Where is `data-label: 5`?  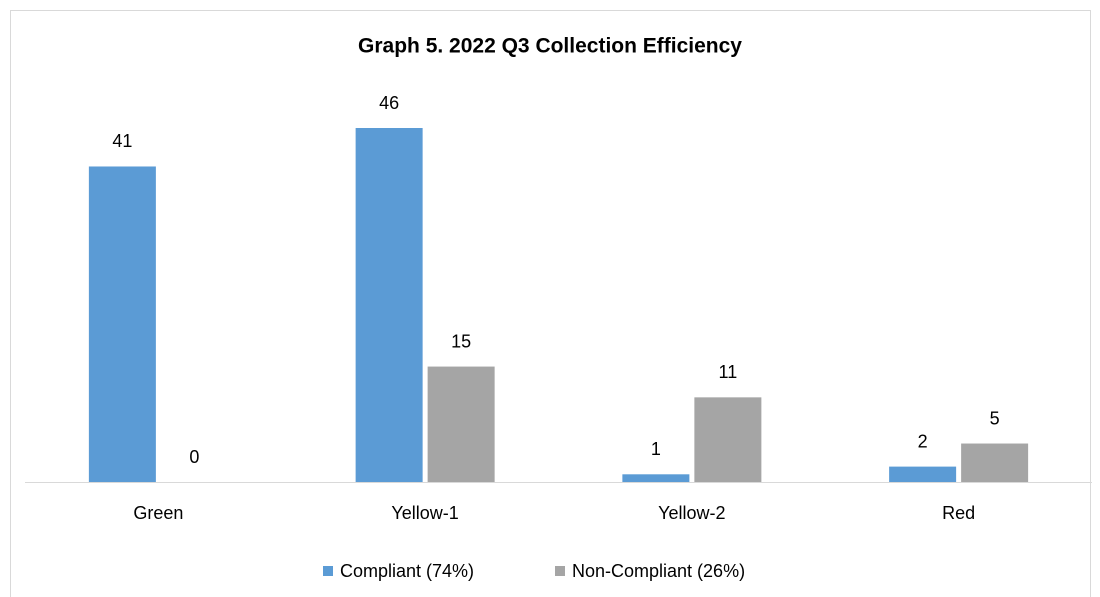 data-label: 5 is located at coordinates (995, 418).